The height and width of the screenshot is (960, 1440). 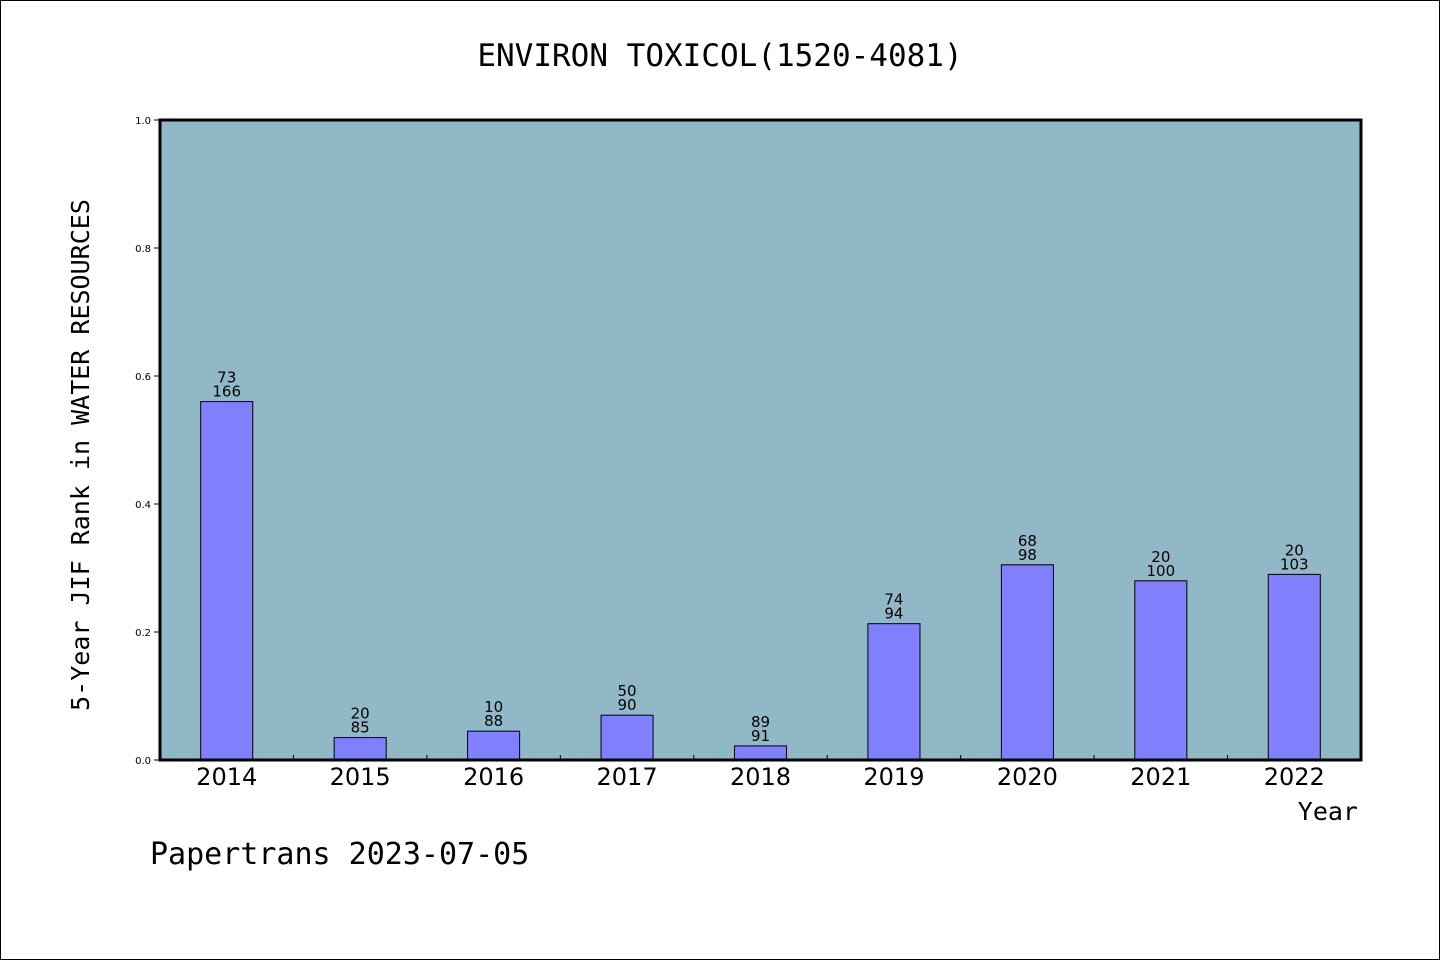 What do you see at coordinates (760, 722) in the screenshot?
I see `data-label-top: 89` at bounding box center [760, 722].